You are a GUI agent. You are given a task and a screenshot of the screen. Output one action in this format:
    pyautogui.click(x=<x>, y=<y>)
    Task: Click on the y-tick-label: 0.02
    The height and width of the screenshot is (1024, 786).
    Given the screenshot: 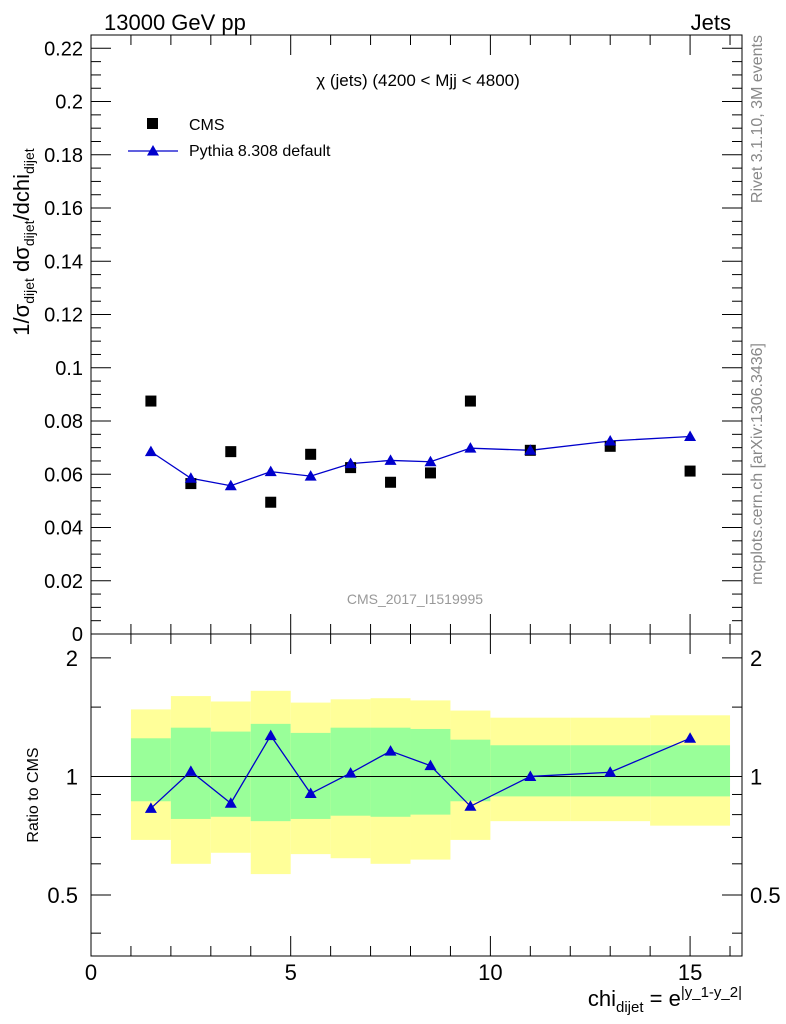 What is the action you would take?
    pyautogui.click(x=63, y=582)
    